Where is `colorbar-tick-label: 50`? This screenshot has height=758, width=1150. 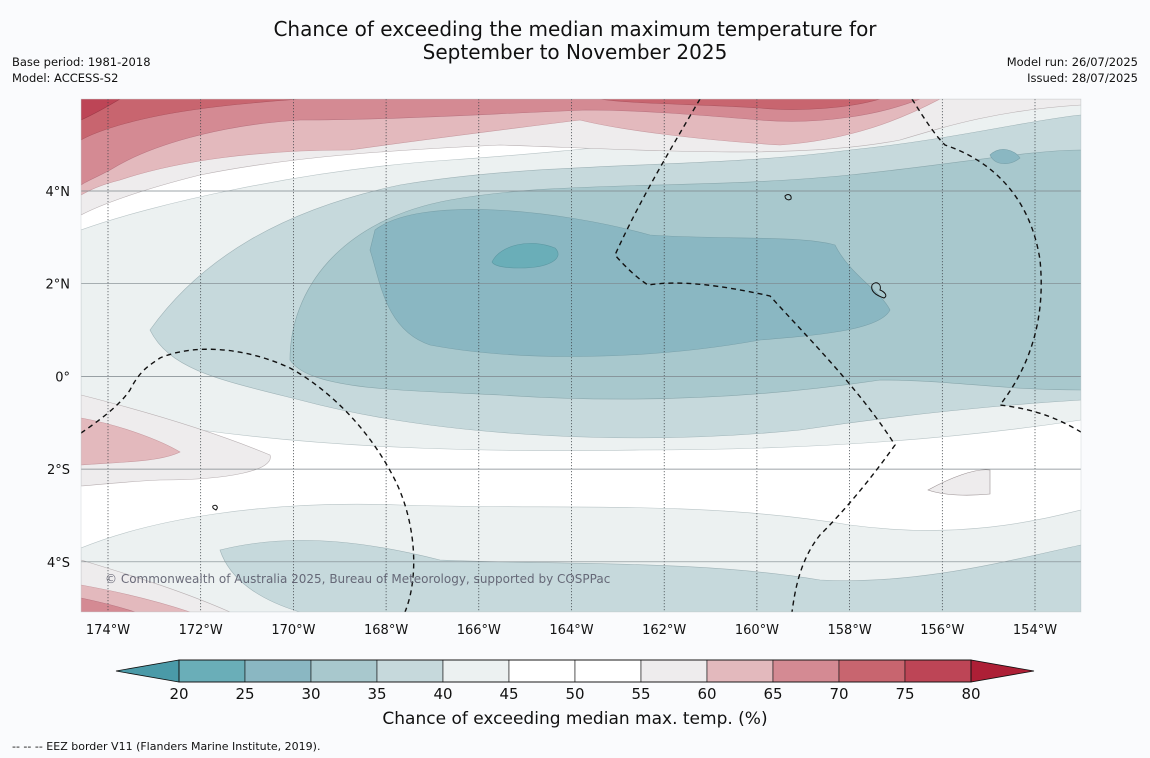 colorbar-tick-label: 50 is located at coordinates (574, 694).